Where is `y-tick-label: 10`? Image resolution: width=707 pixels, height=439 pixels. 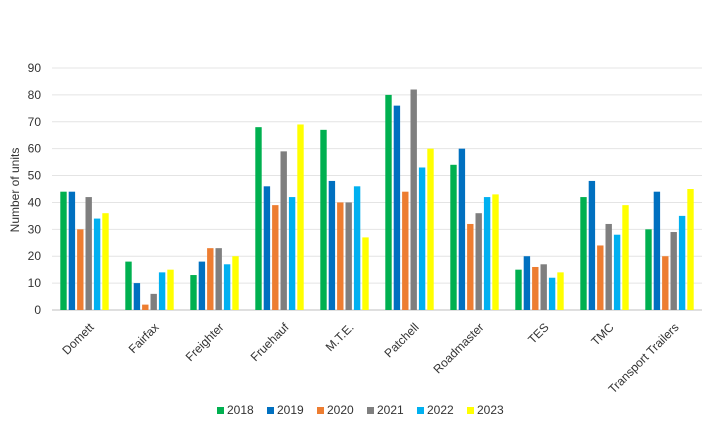 y-tick-label: 10 is located at coordinates (35, 283).